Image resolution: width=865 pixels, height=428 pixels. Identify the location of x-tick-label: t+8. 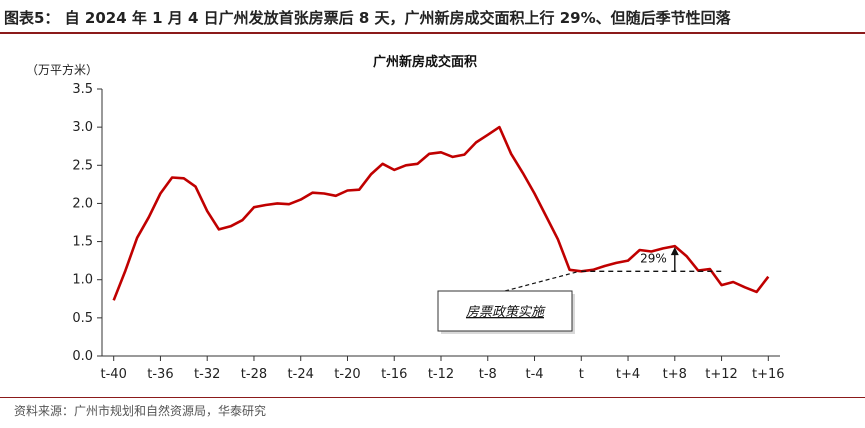
(675, 374).